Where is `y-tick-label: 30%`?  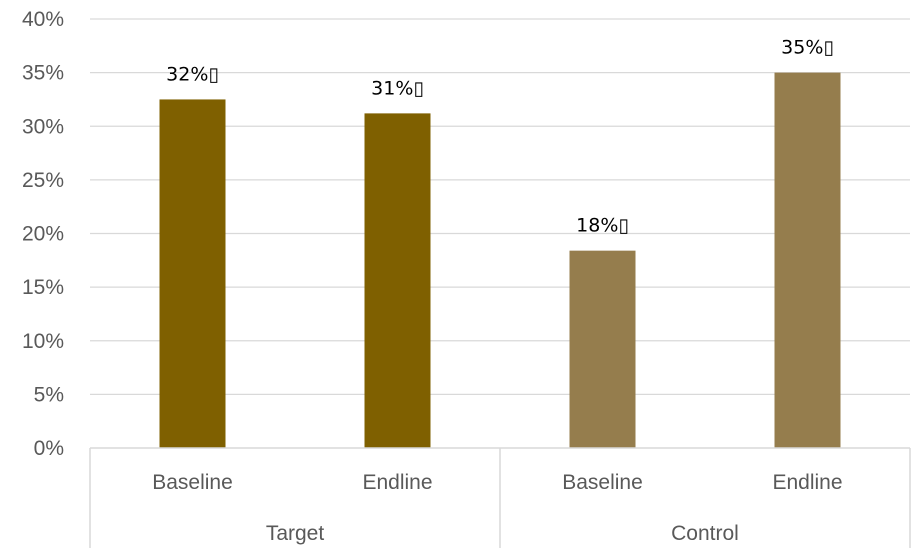
y-tick-label: 30% is located at coordinates (43, 126).